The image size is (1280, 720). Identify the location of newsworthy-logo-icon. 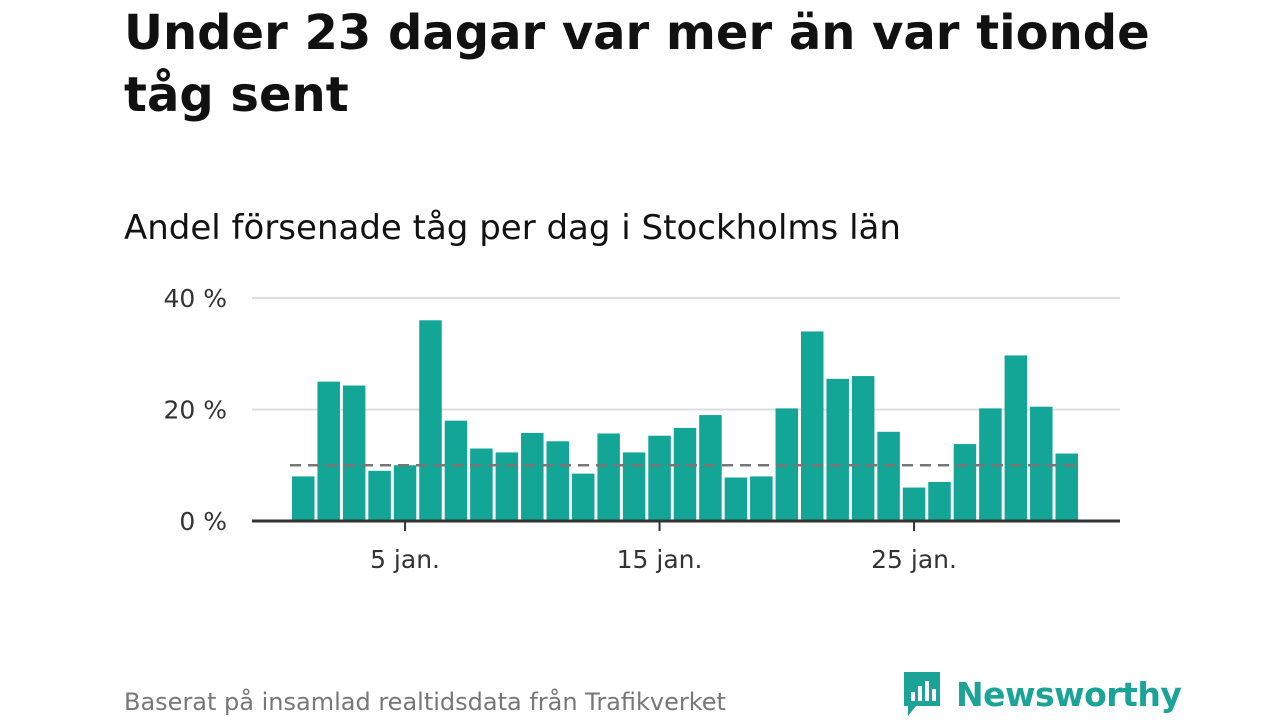
(922, 694).